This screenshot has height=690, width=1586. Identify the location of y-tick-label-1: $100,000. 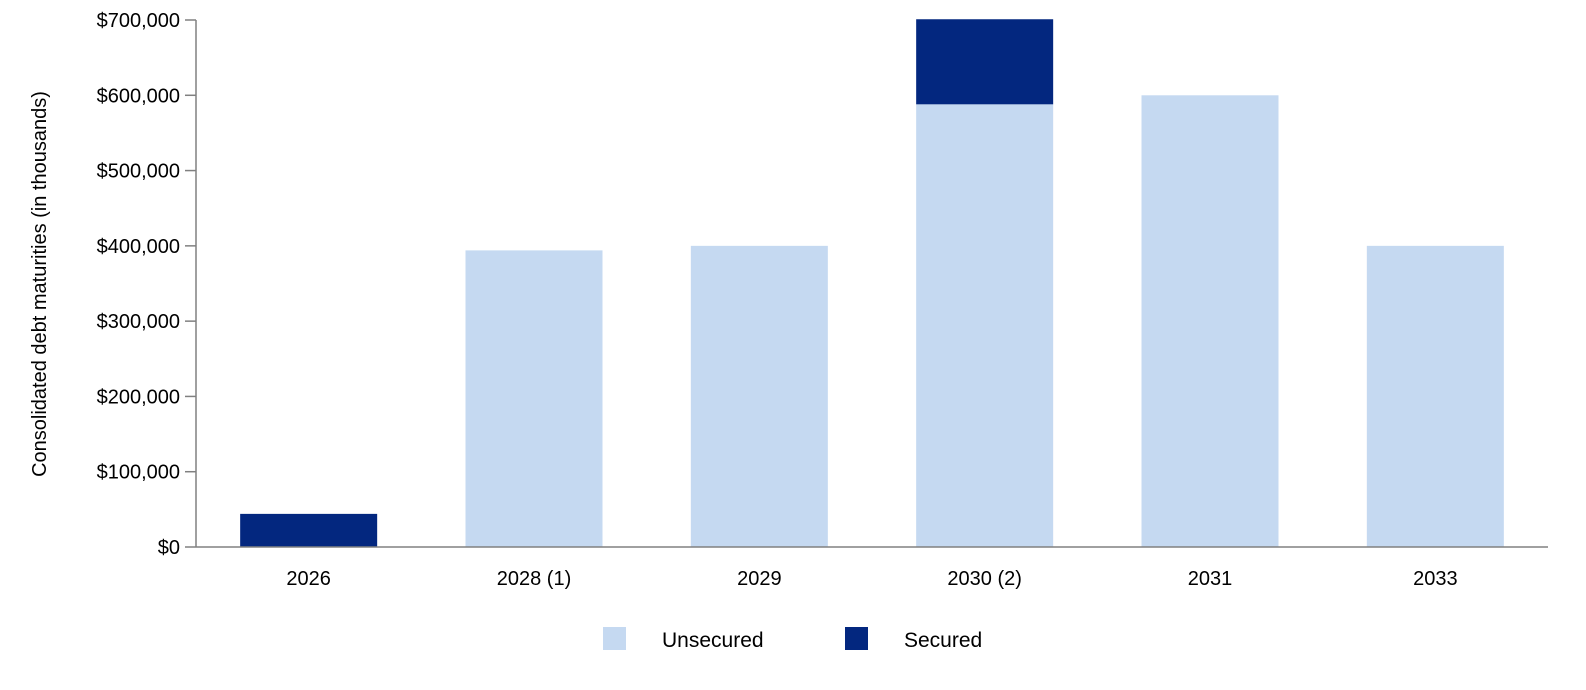
(138, 473).